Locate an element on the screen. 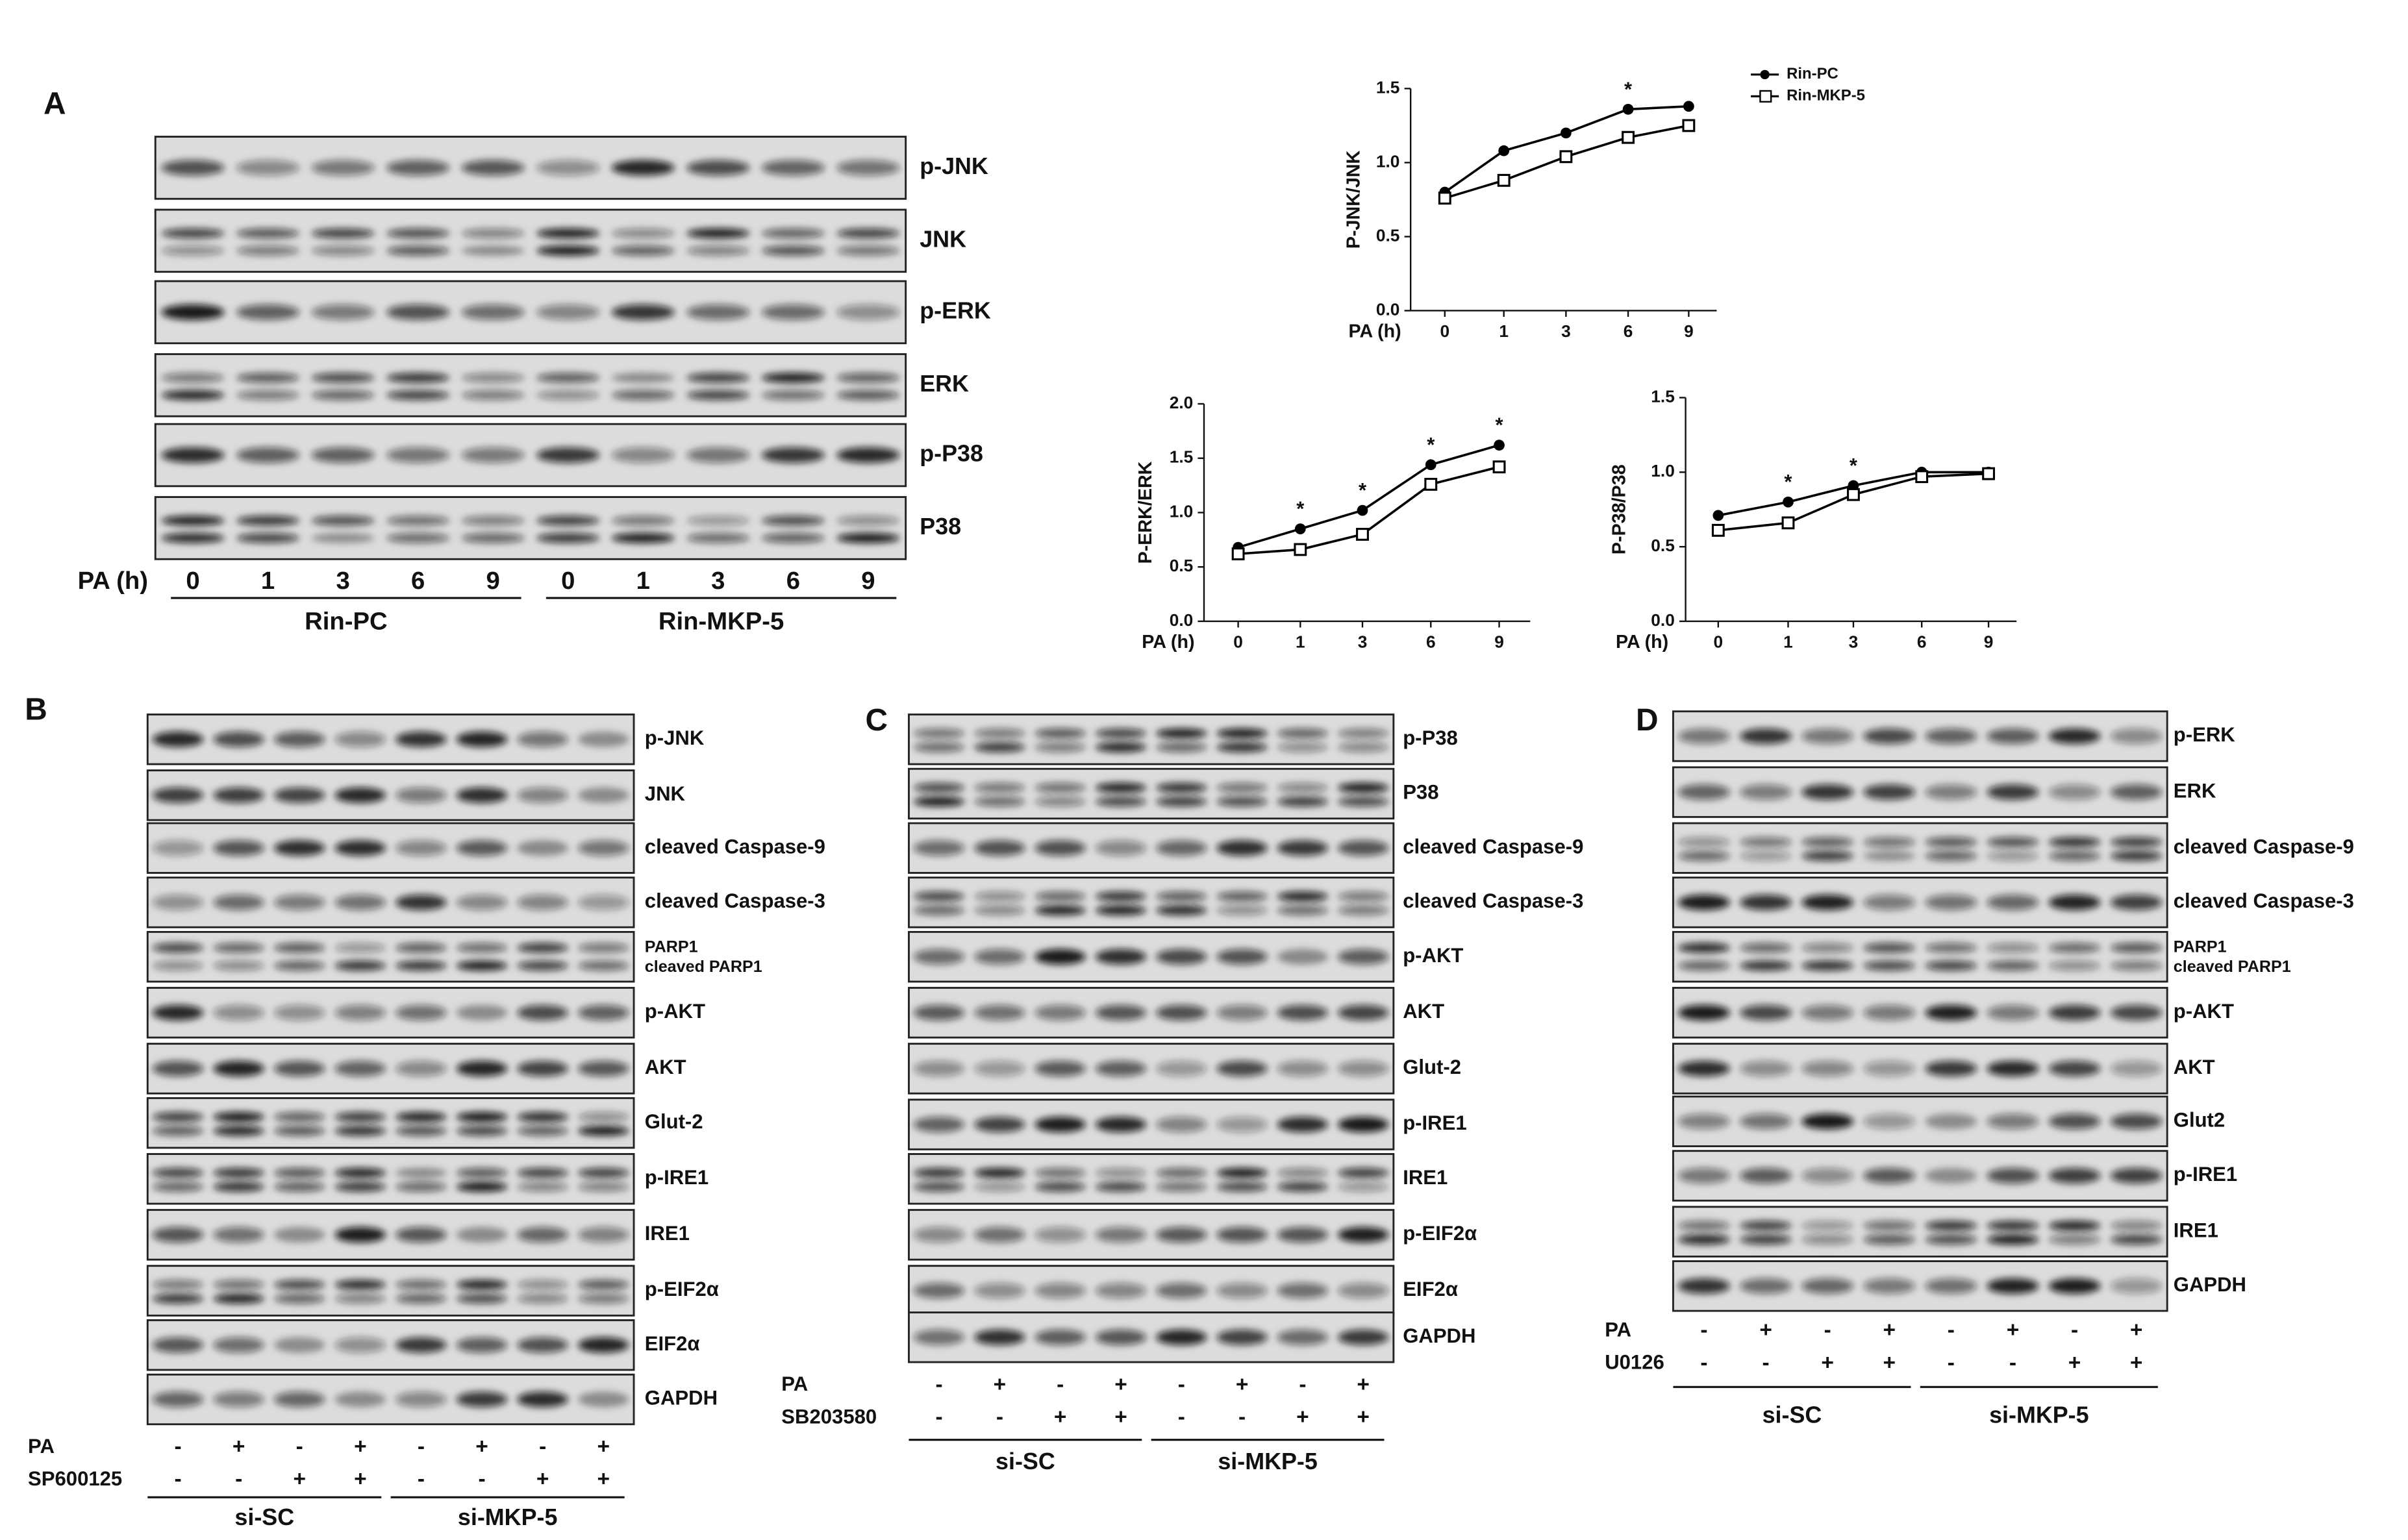  row-label: p-P38 is located at coordinates (951, 453).